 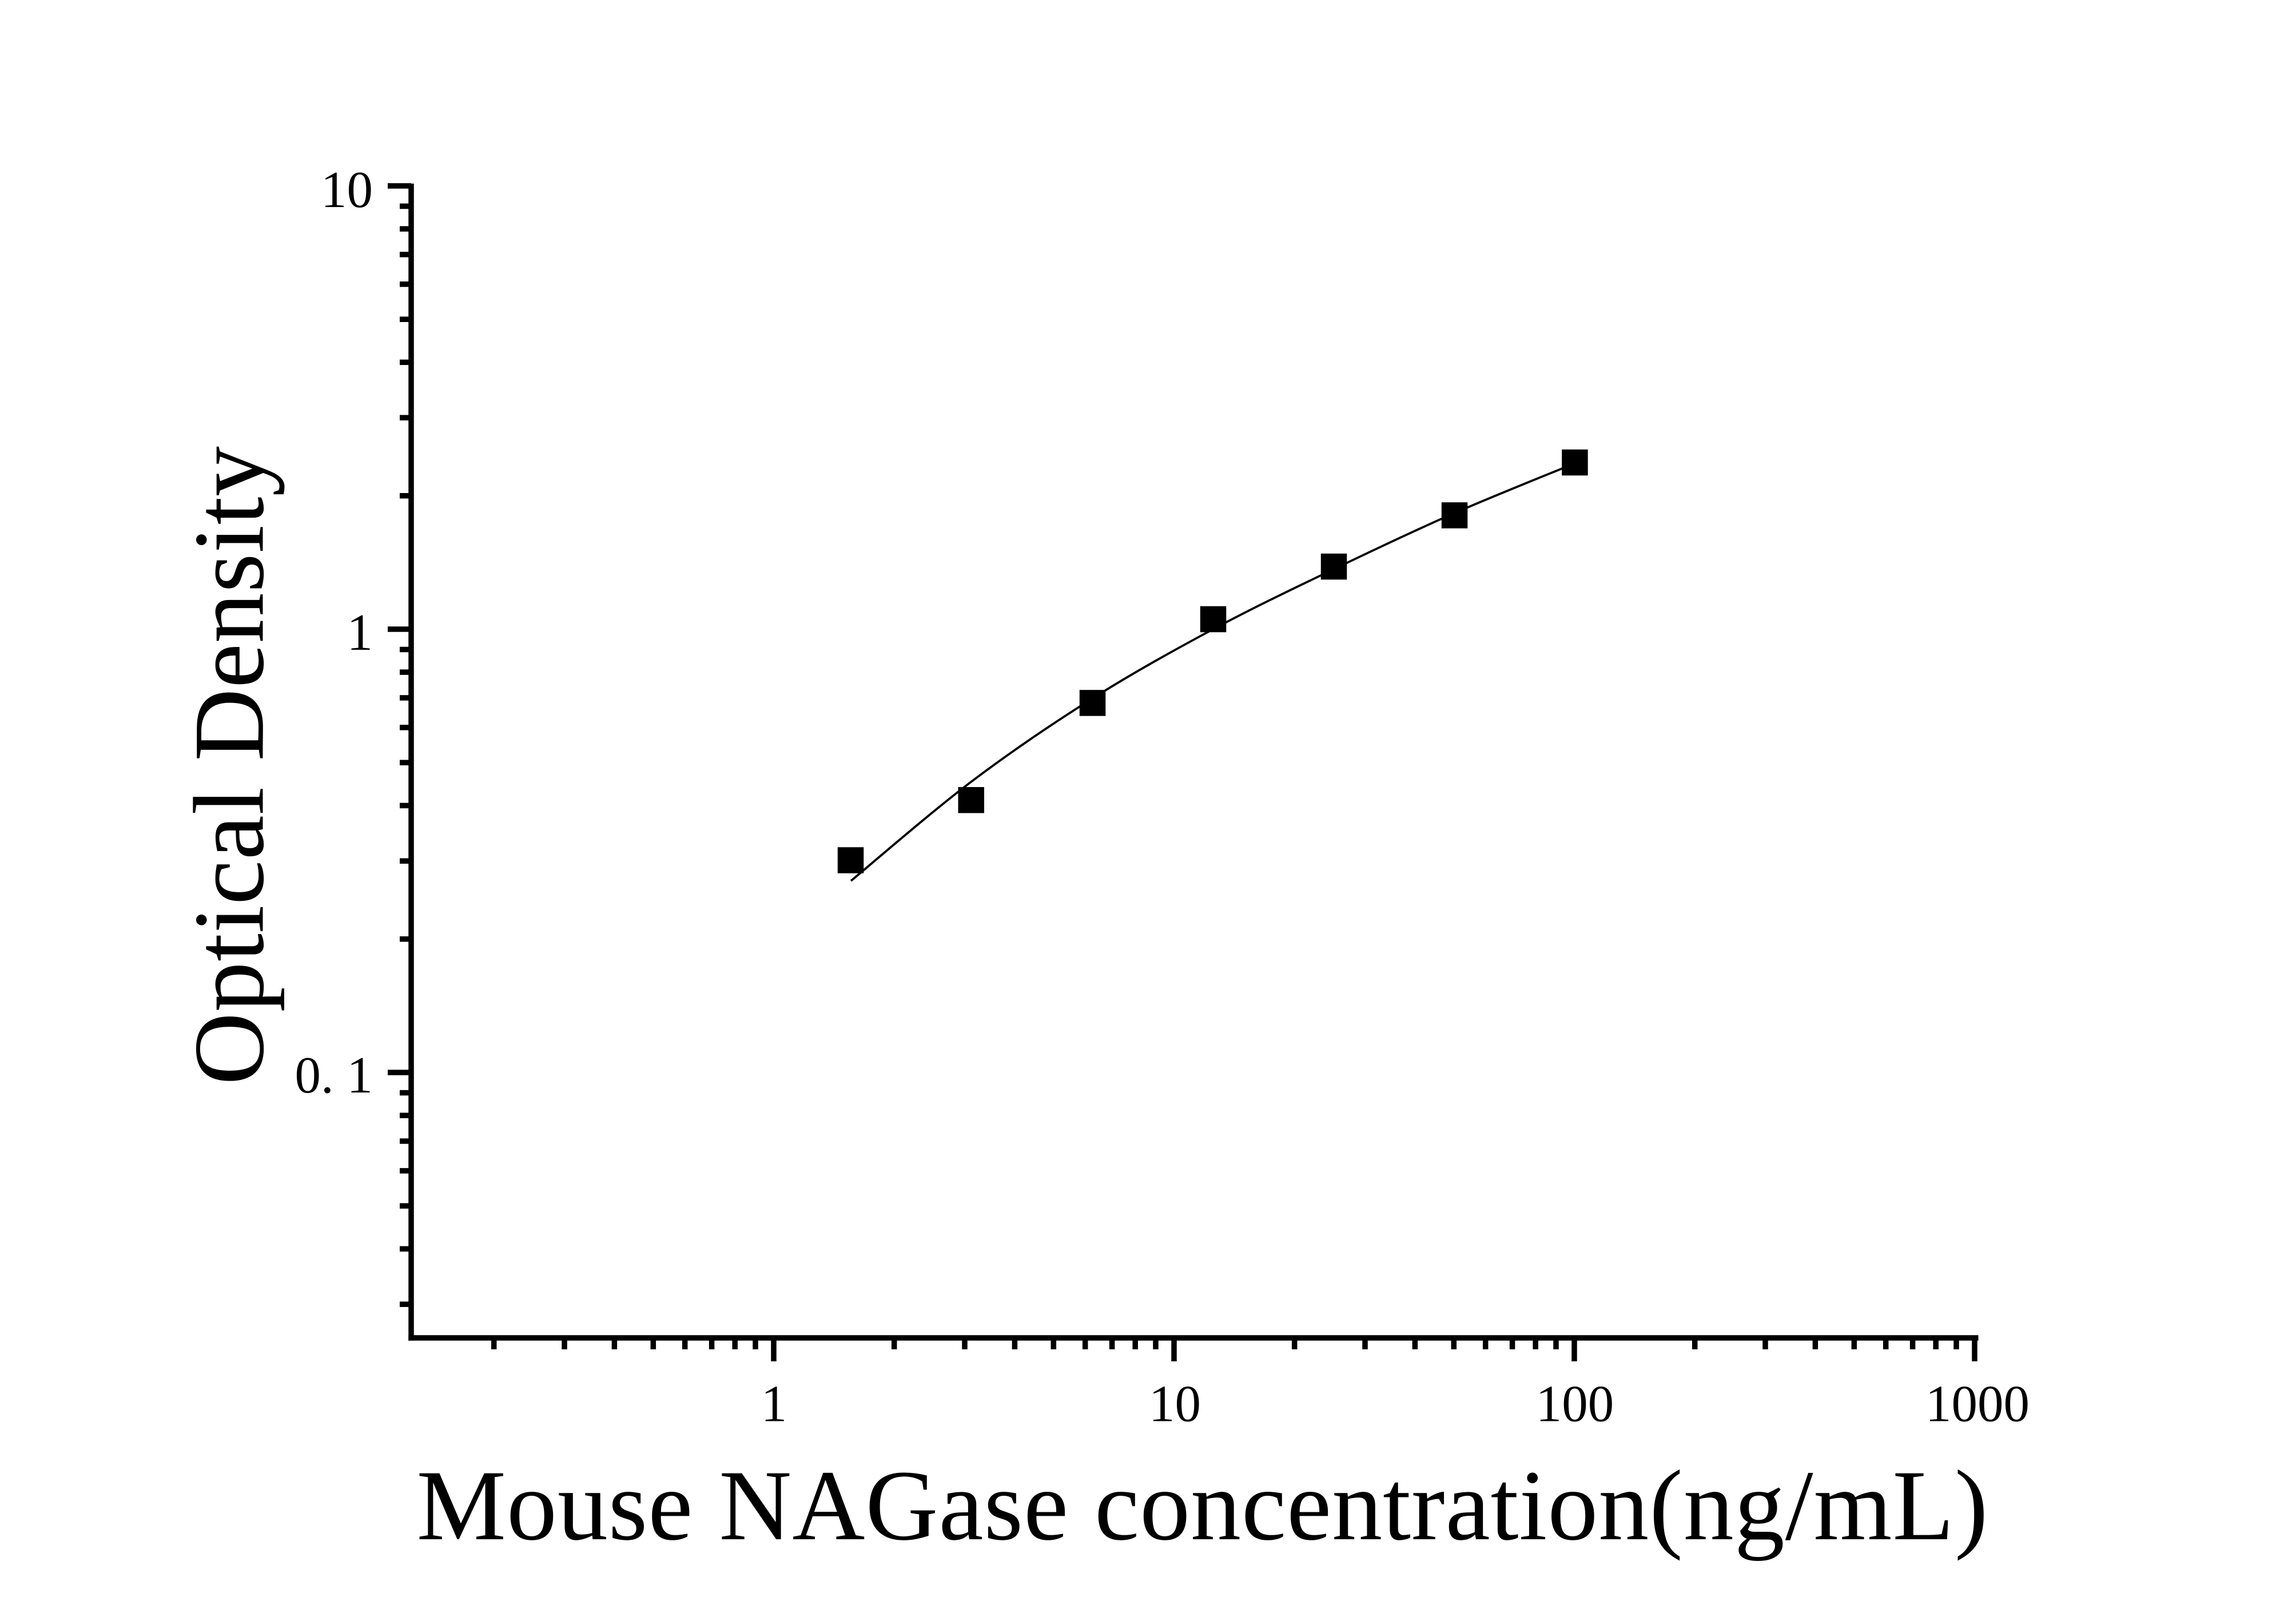 I want to click on svg-text: 100, so click(x=1575, y=1404).